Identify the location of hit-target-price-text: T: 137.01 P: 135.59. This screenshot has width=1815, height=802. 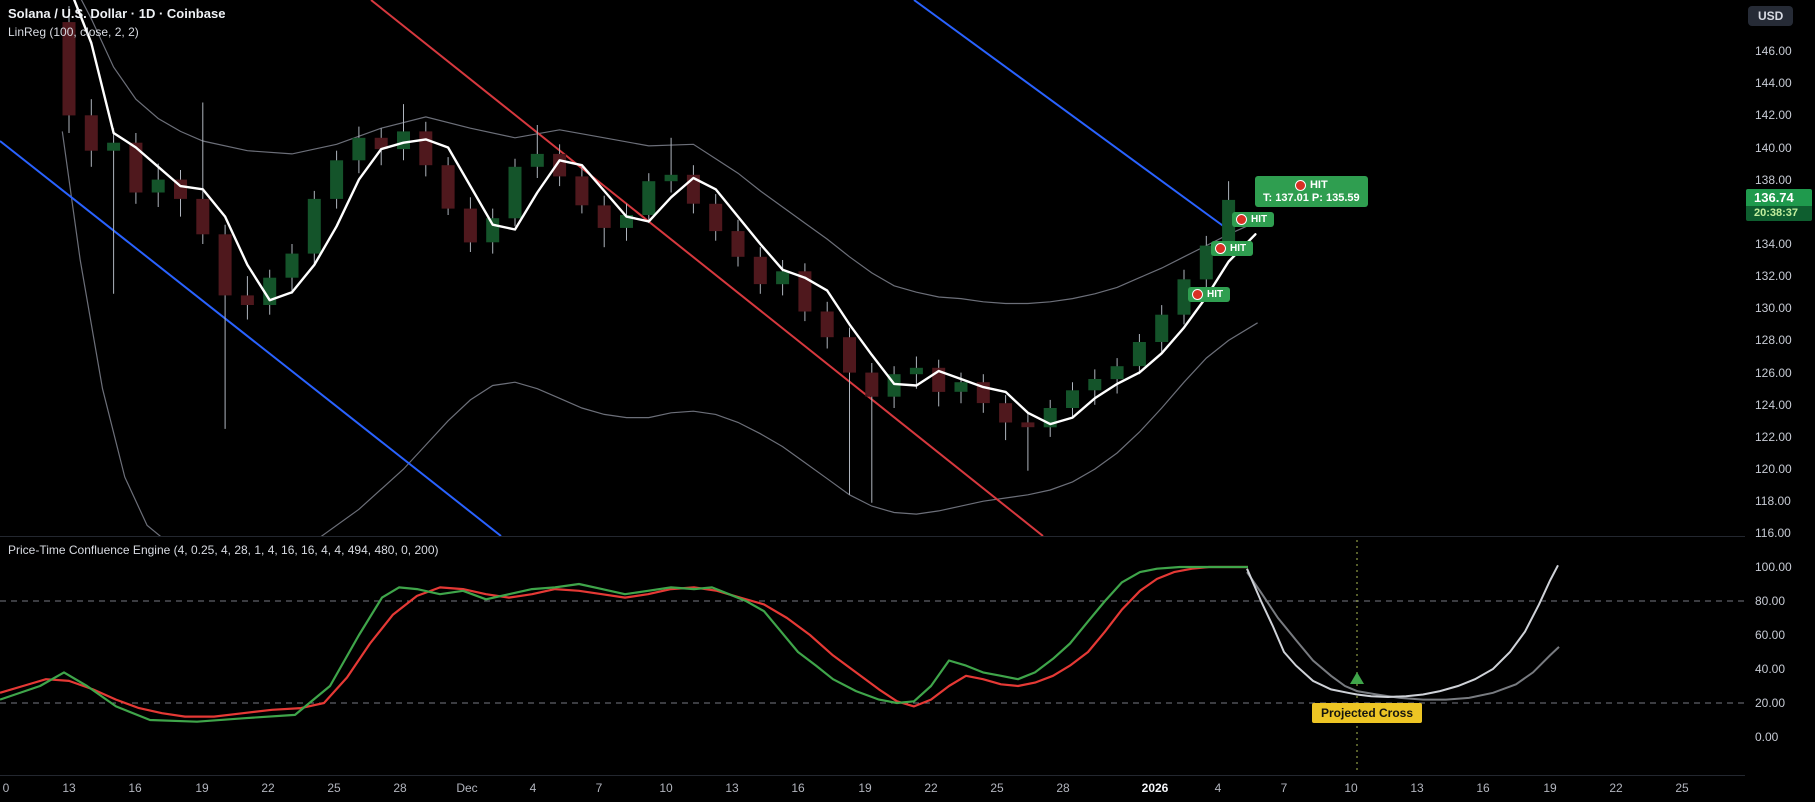
(1311, 198).